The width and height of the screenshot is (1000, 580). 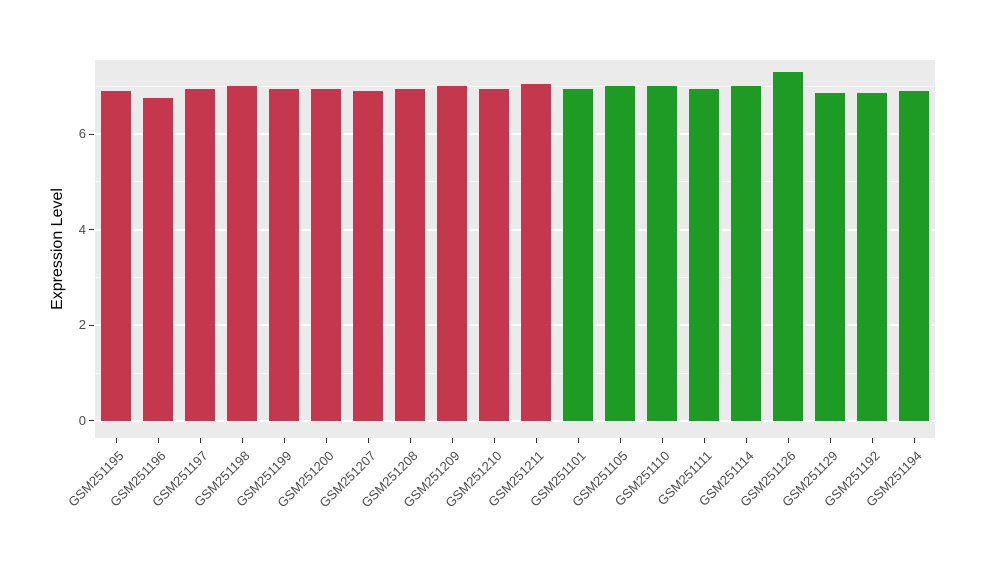 I want to click on bar-GSM251200, so click(x=326, y=254).